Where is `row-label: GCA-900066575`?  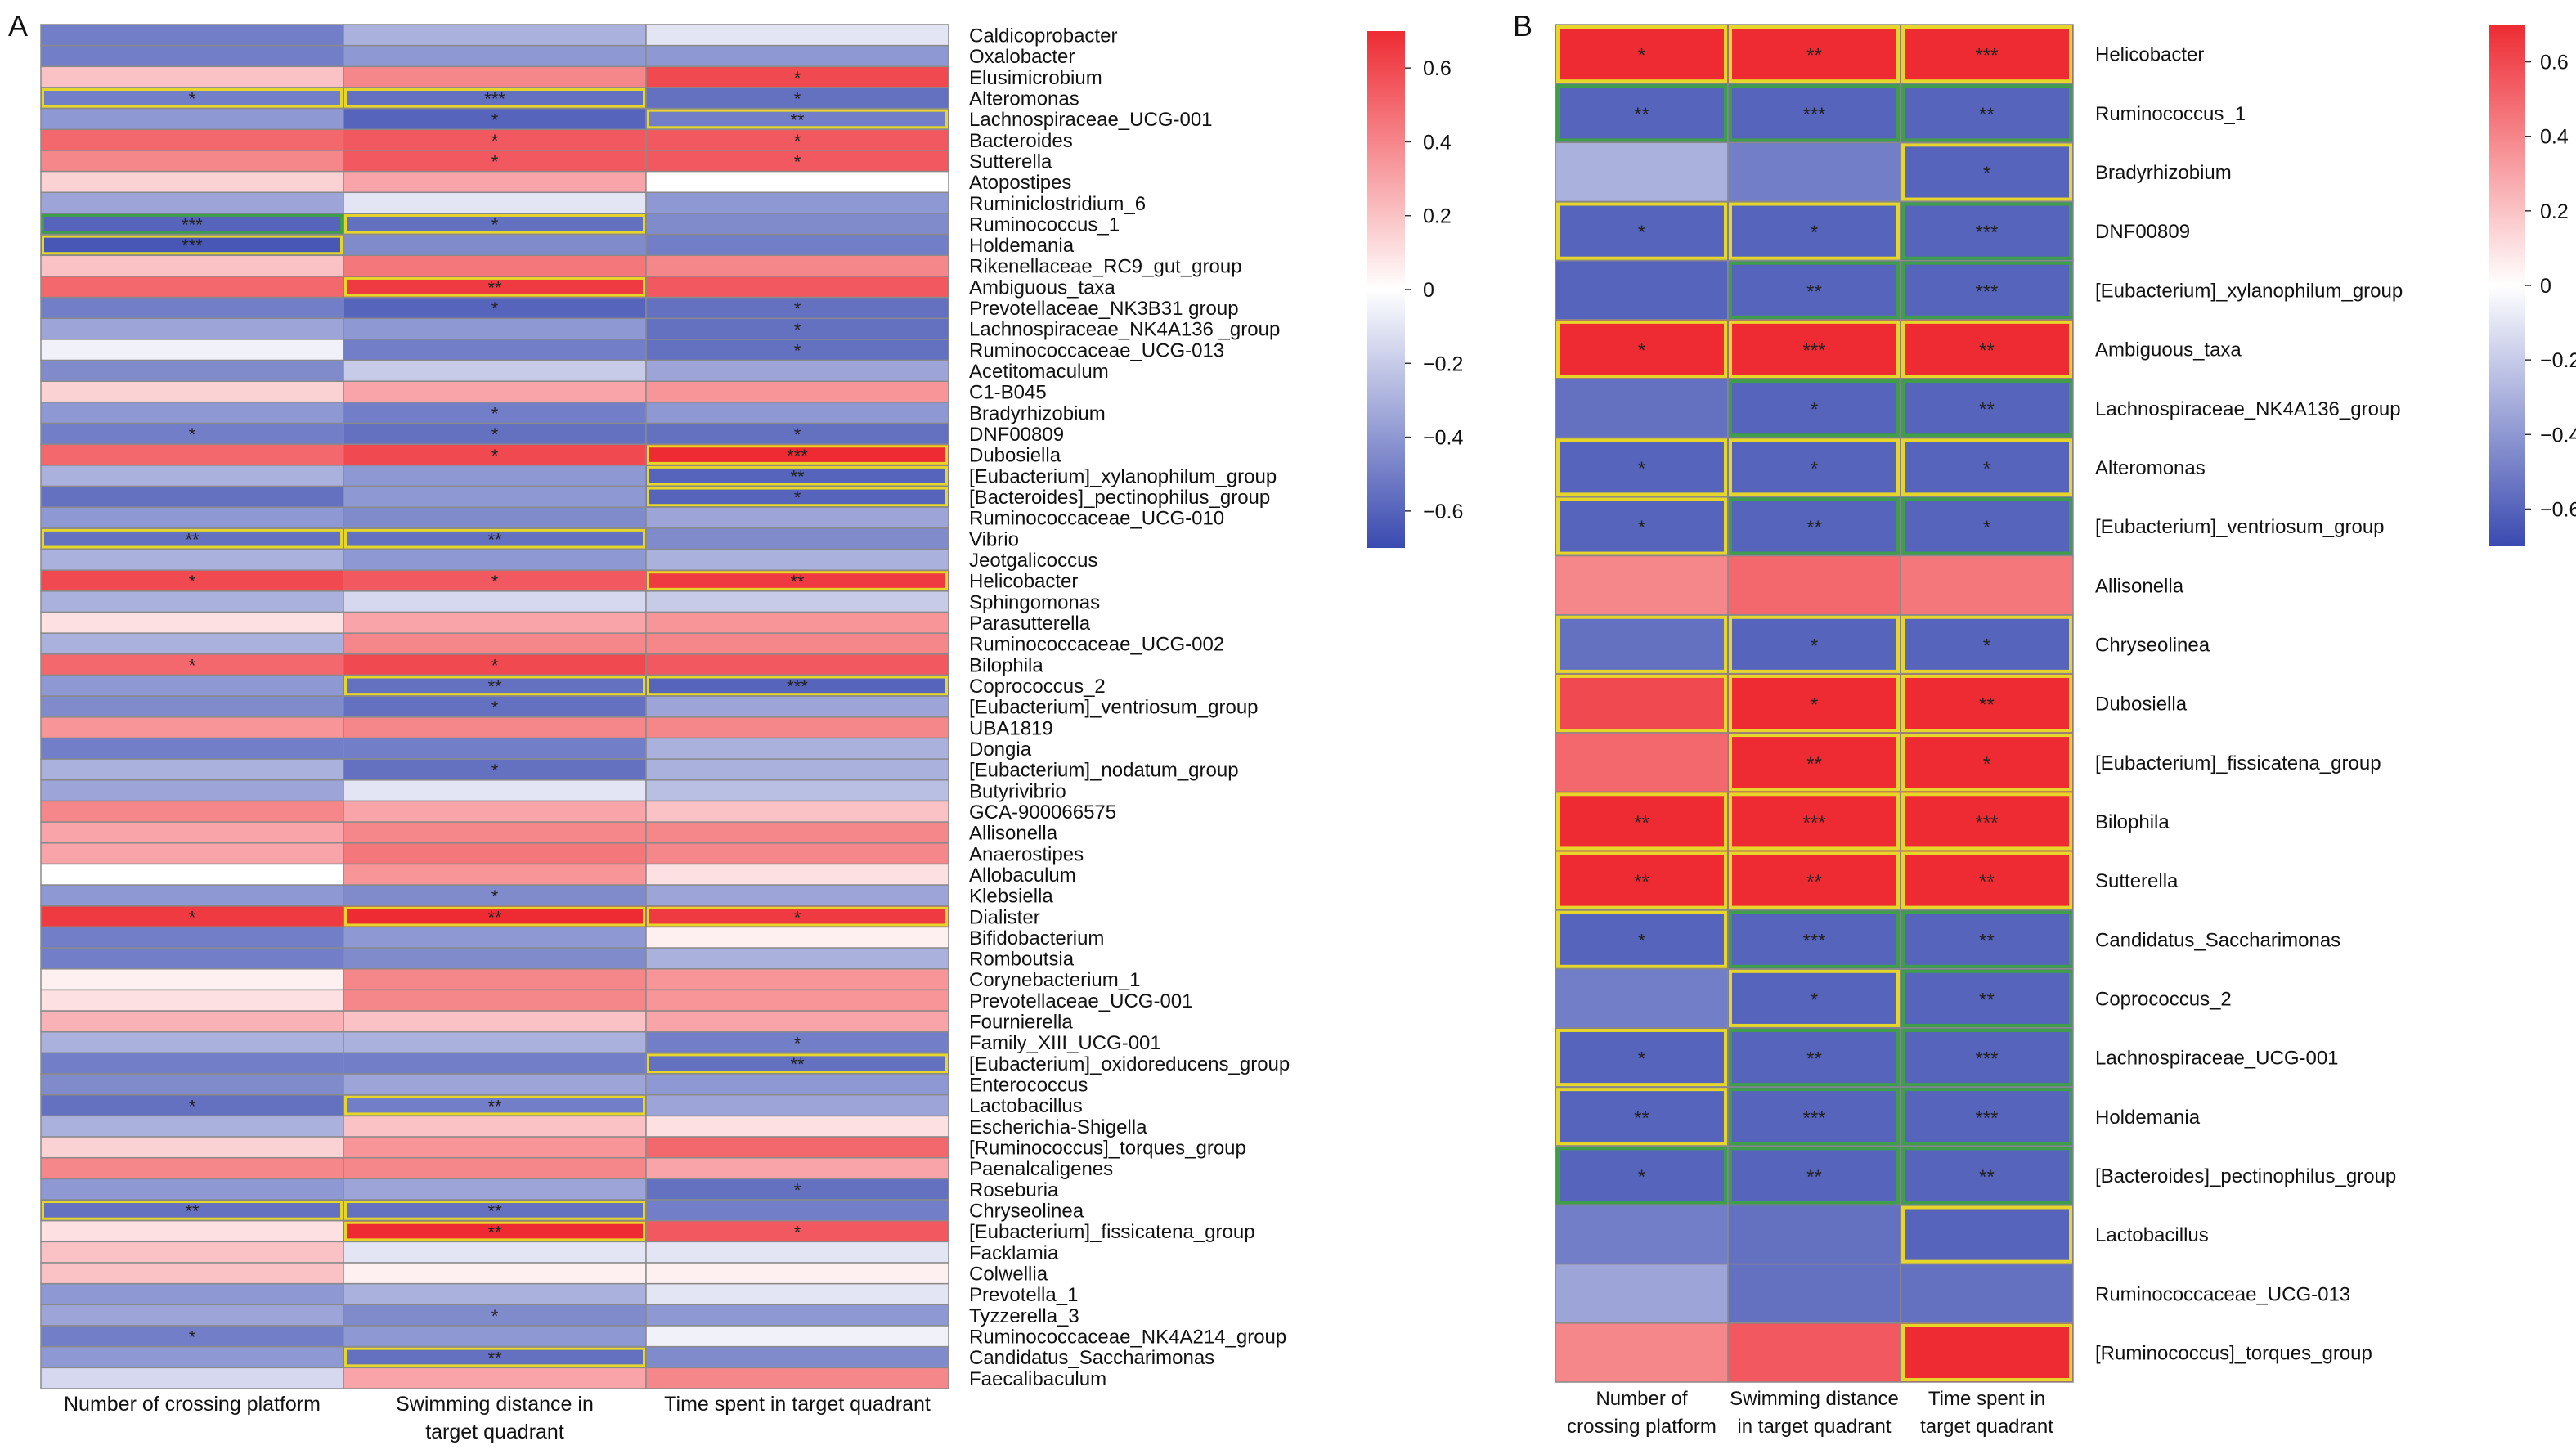
row-label: GCA-900066575 is located at coordinates (1043, 812).